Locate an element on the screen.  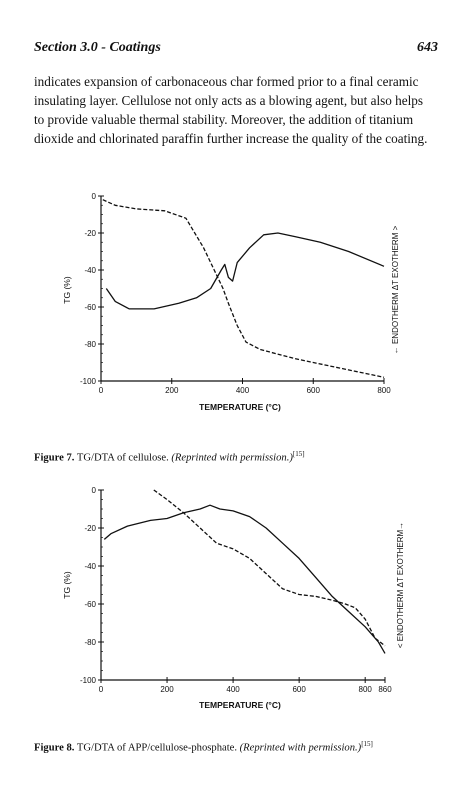
figure-text: TG/DTA of cellulose. is located at coordinates (122, 458).